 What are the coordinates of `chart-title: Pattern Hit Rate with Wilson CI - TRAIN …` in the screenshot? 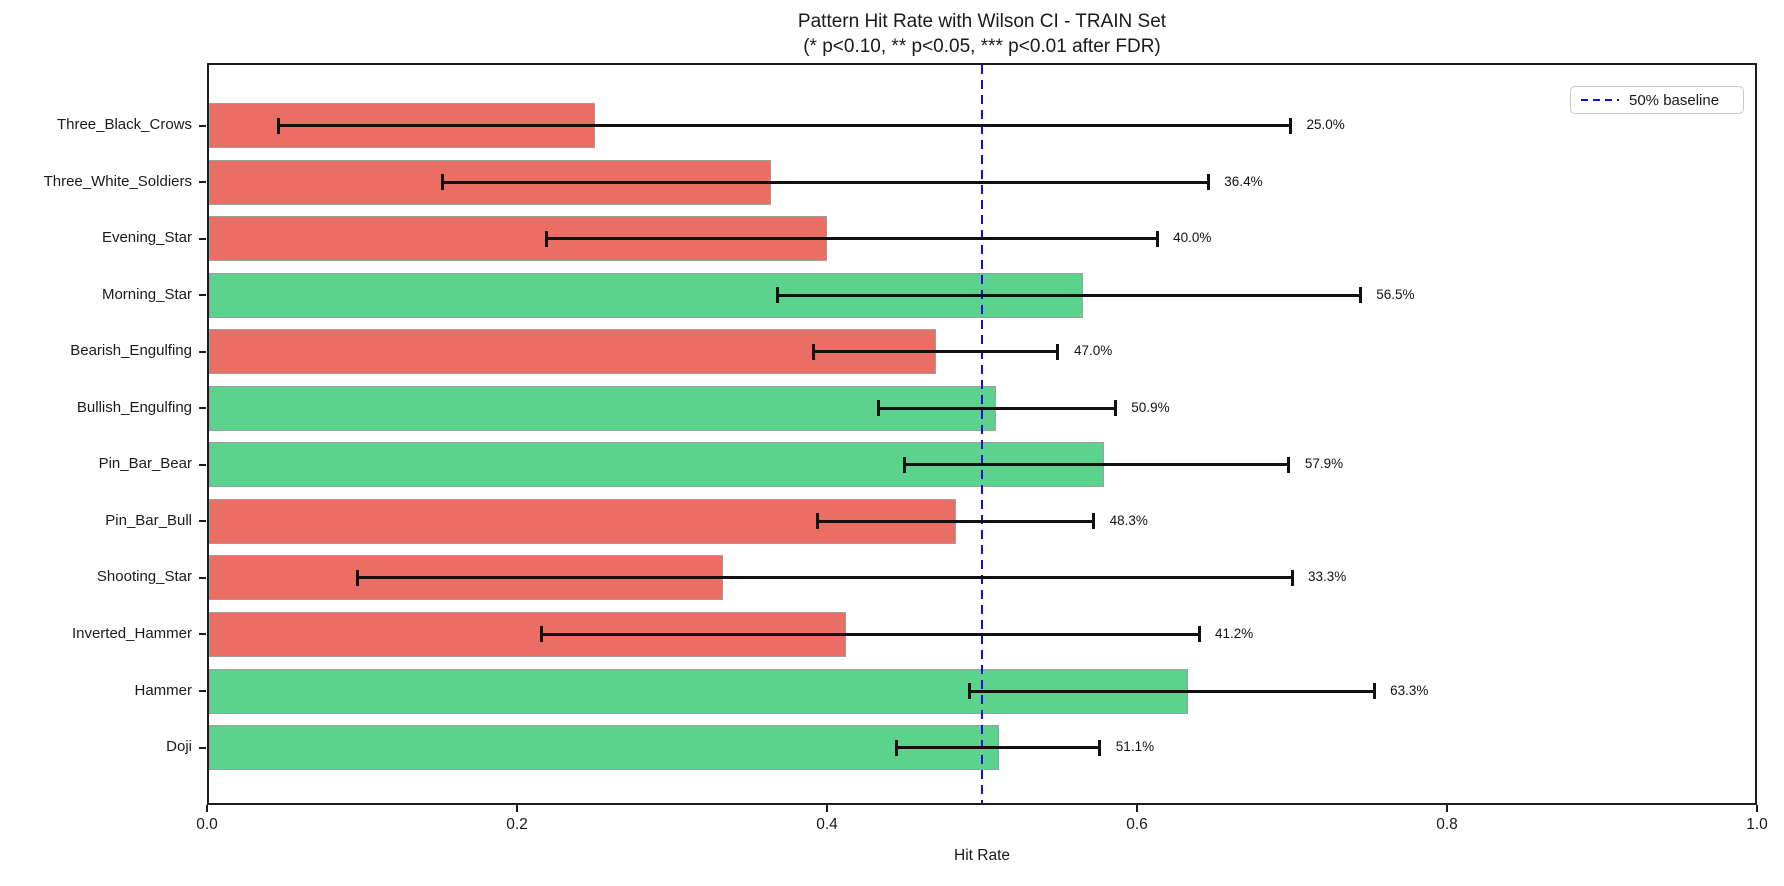 It's located at (982, 21).